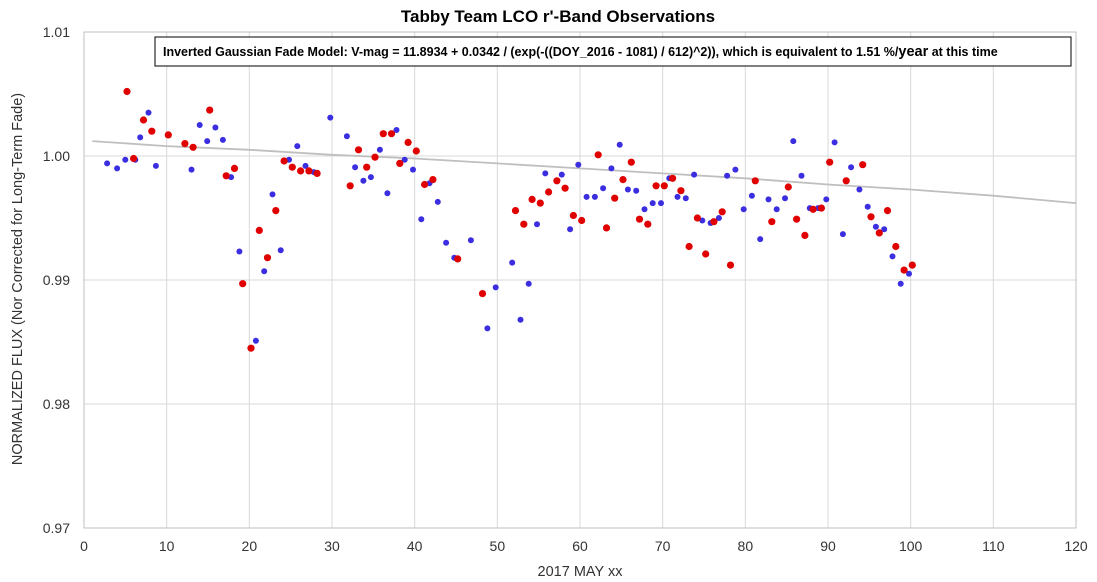 Image resolution: width=1097 pixels, height=582 pixels. What do you see at coordinates (558, 16) in the screenshot?
I see `chart-title: Tabby Team LCO r'-Band Observations` at bounding box center [558, 16].